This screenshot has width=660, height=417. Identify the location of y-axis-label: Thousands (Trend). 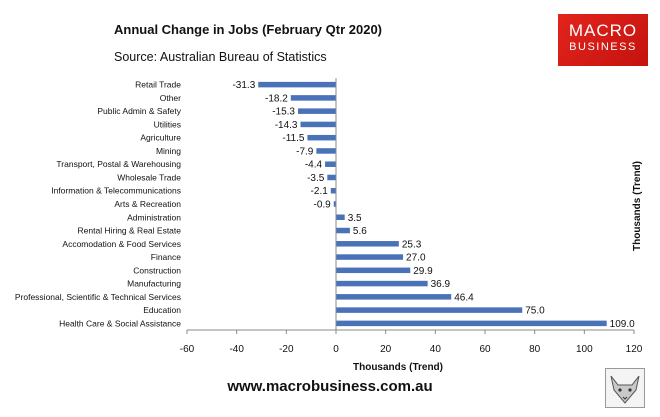
(637, 206).